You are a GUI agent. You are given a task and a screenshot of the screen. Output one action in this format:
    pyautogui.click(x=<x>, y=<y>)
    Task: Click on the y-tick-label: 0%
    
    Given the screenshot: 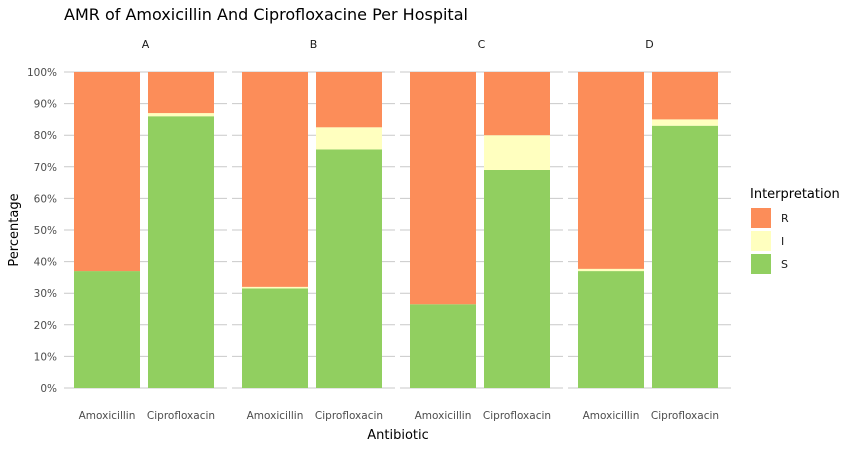 What is the action you would take?
    pyautogui.click(x=48, y=389)
    